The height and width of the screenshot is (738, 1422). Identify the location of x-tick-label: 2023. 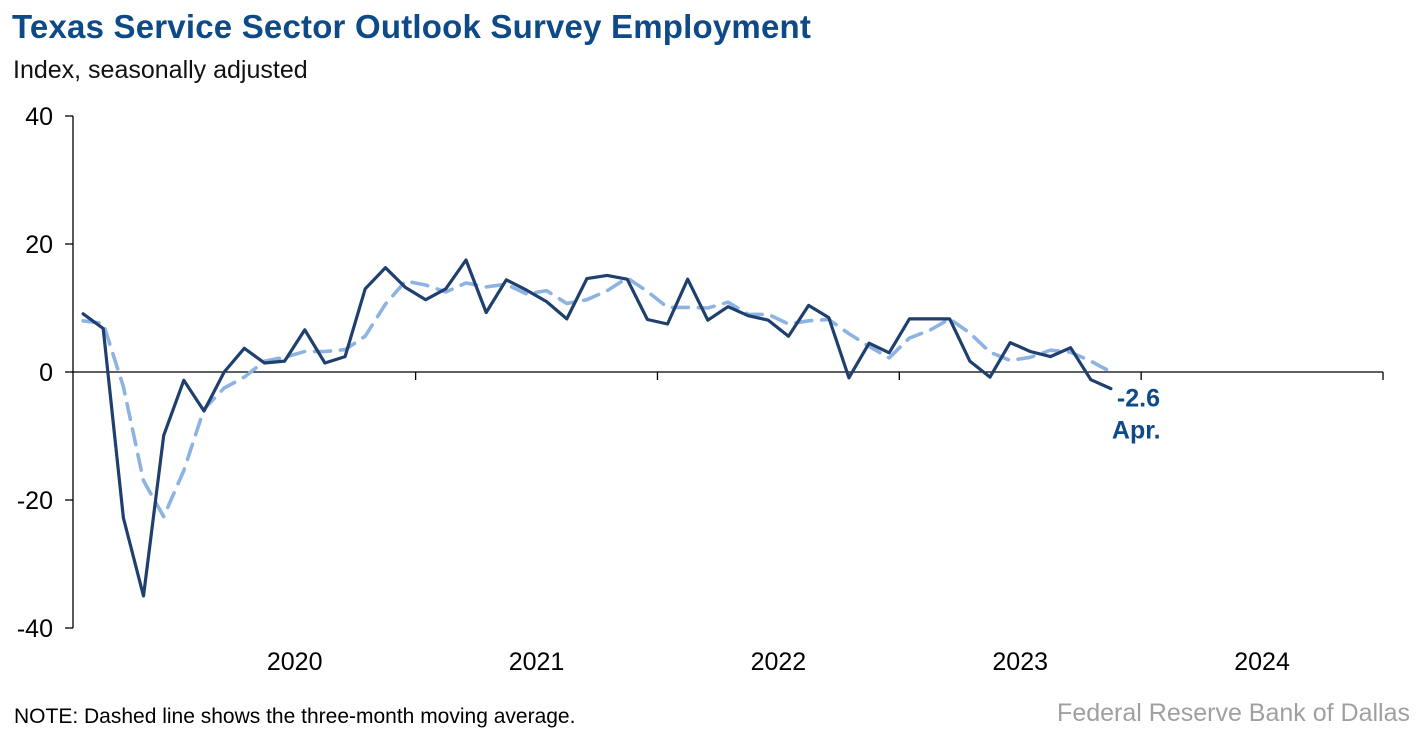
(1020, 662).